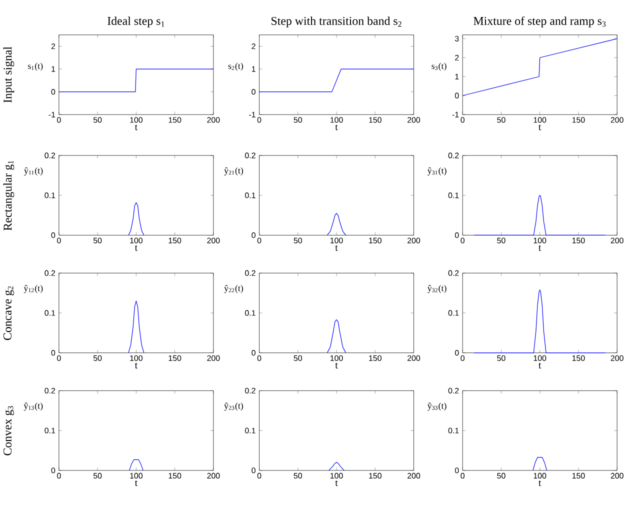  I want to click on y-axis-title: ŷ$_{21}$(t), so click(234, 171).